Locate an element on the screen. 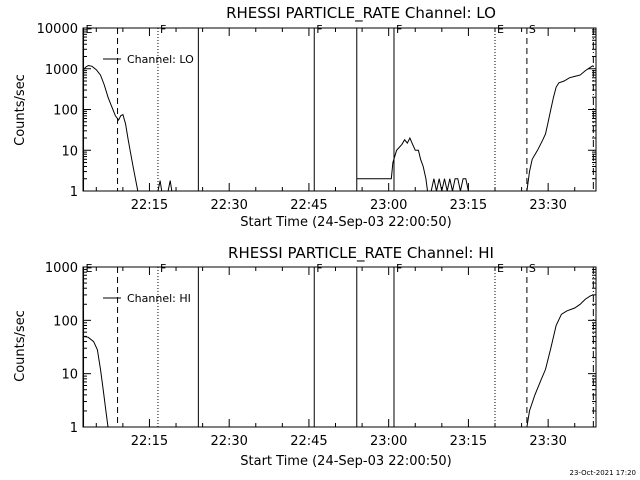  chart-hi-xtick-label: 22:15 is located at coordinates (149, 441).